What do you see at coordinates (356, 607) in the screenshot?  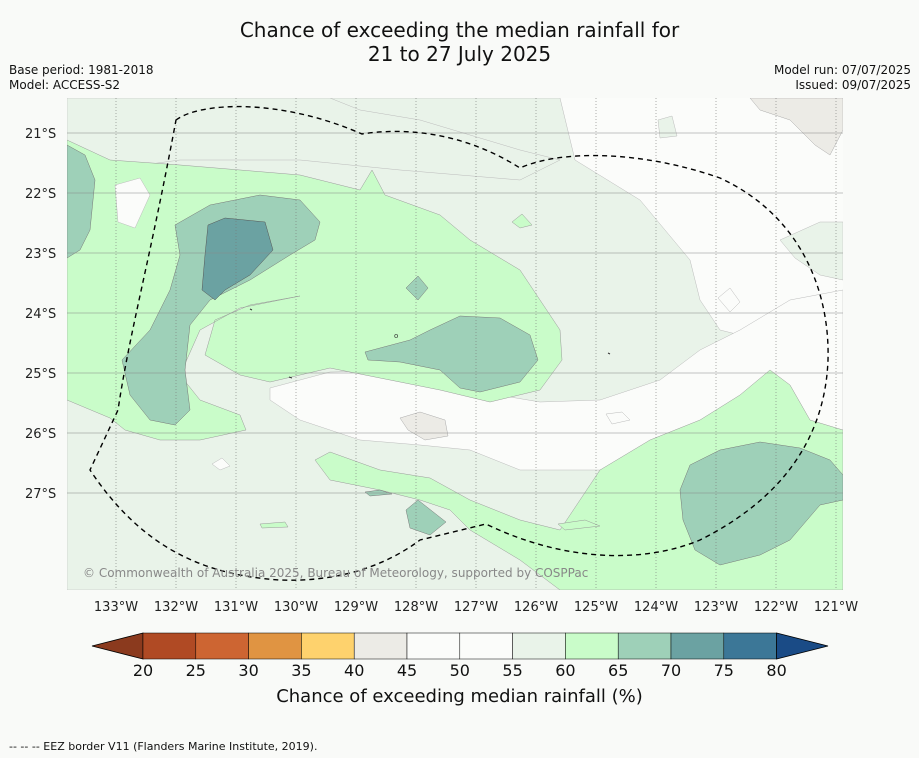 I see `lon-label: 129°W` at bounding box center [356, 607].